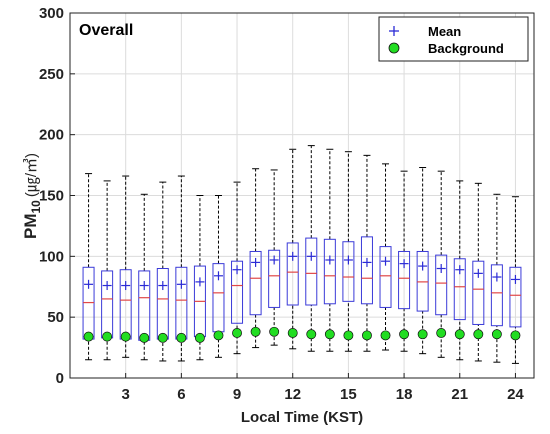 This screenshot has width=550, height=434. I want to click on x-tick-label: 9, so click(237, 394).